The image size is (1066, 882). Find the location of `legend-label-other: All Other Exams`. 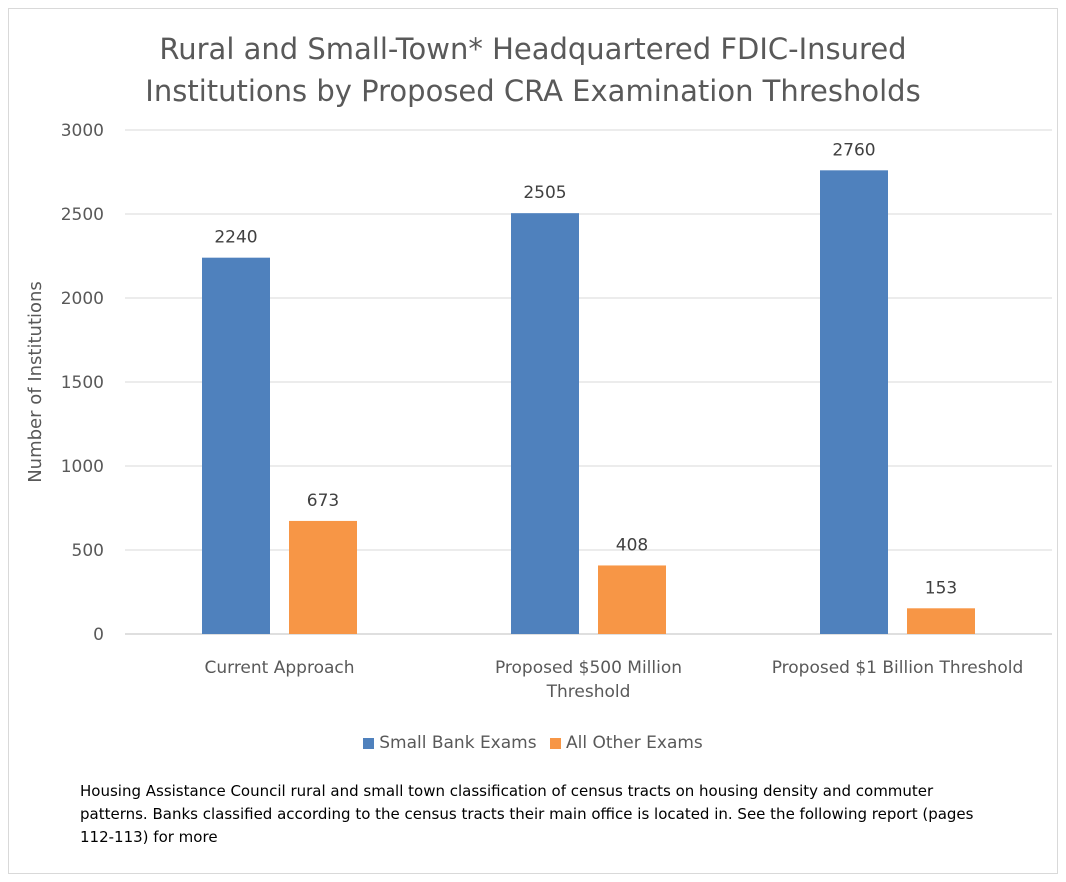

legend-label-other: All Other Exams is located at coordinates (634, 743).